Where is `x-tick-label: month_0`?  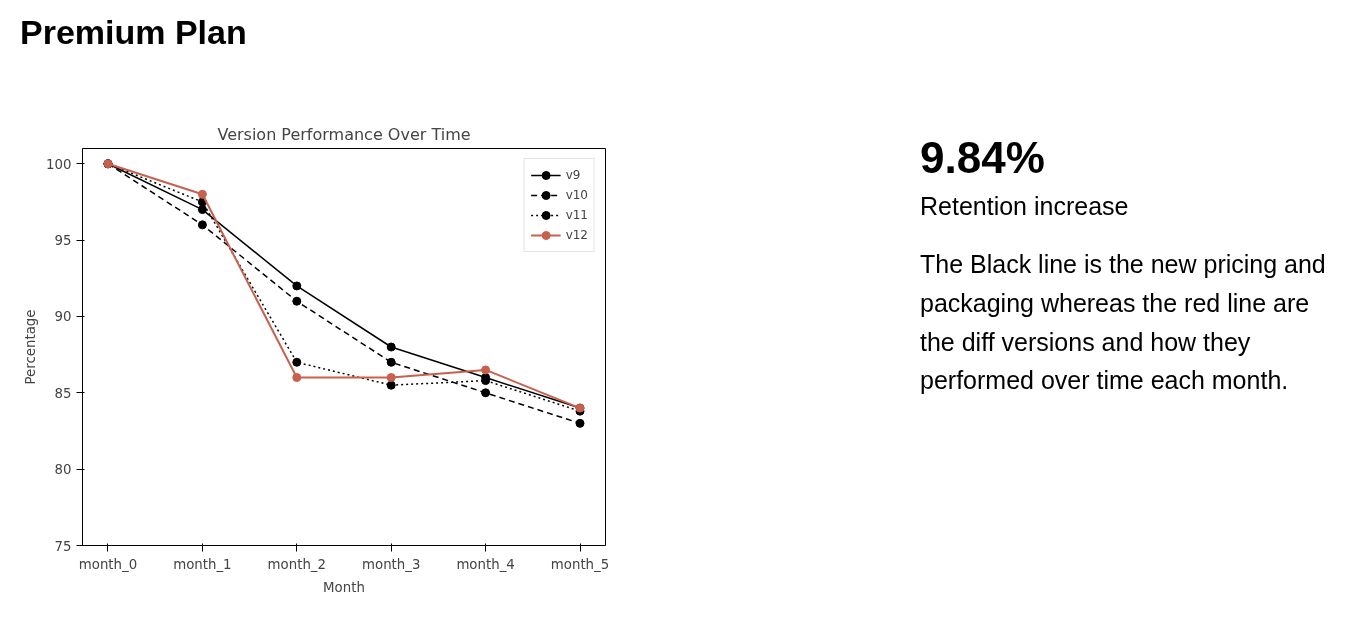 x-tick-label: month_0 is located at coordinates (108, 564).